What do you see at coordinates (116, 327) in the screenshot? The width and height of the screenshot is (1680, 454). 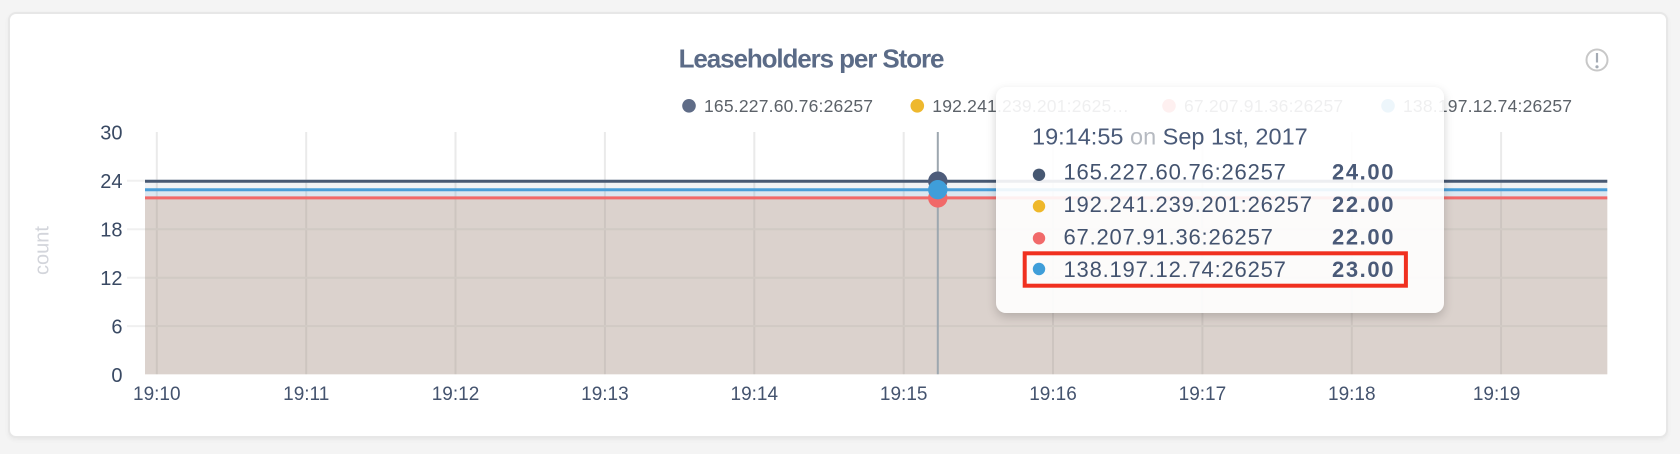 I see `svg-text: 6` at bounding box center [116, 327].